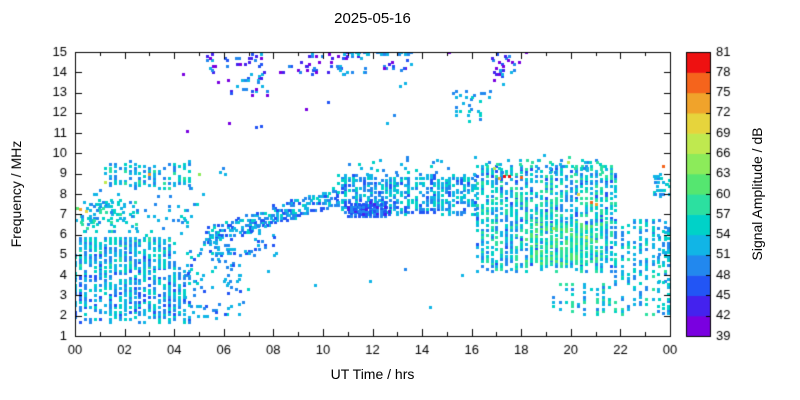 Image resolution: width=800 pixels, height=400 pixels. Describe the element at coordinates (757, 194) in the screenshot. I see `colorbar-label: Signal Amplitude / dB` at that location.